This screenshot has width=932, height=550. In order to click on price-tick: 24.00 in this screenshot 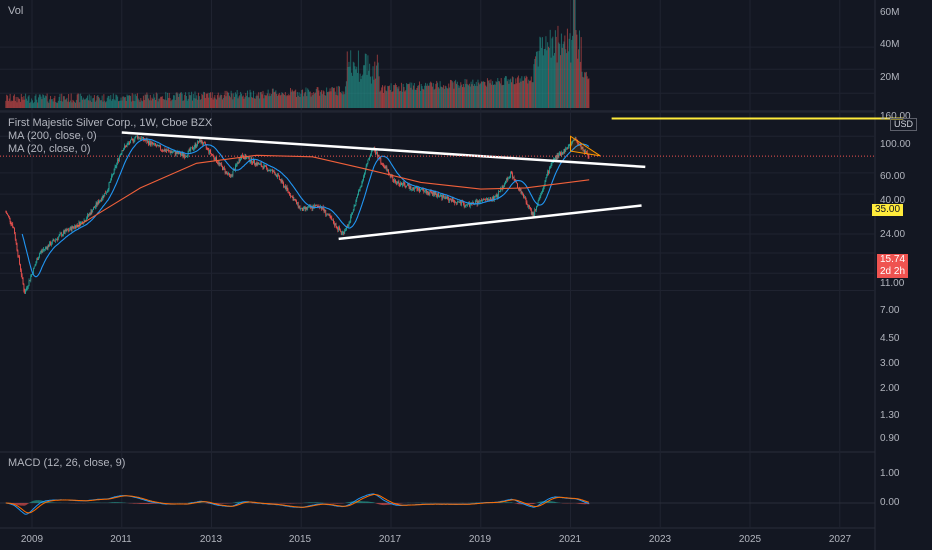, I will do `click(893, 234)`.